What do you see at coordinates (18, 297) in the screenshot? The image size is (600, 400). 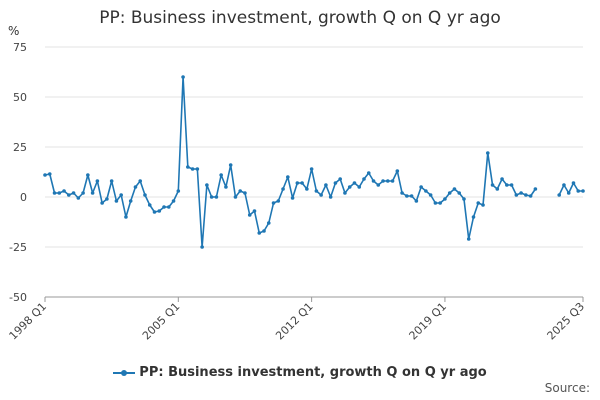 I see `y-tick-label: -50` at bounding box center [18, 297].